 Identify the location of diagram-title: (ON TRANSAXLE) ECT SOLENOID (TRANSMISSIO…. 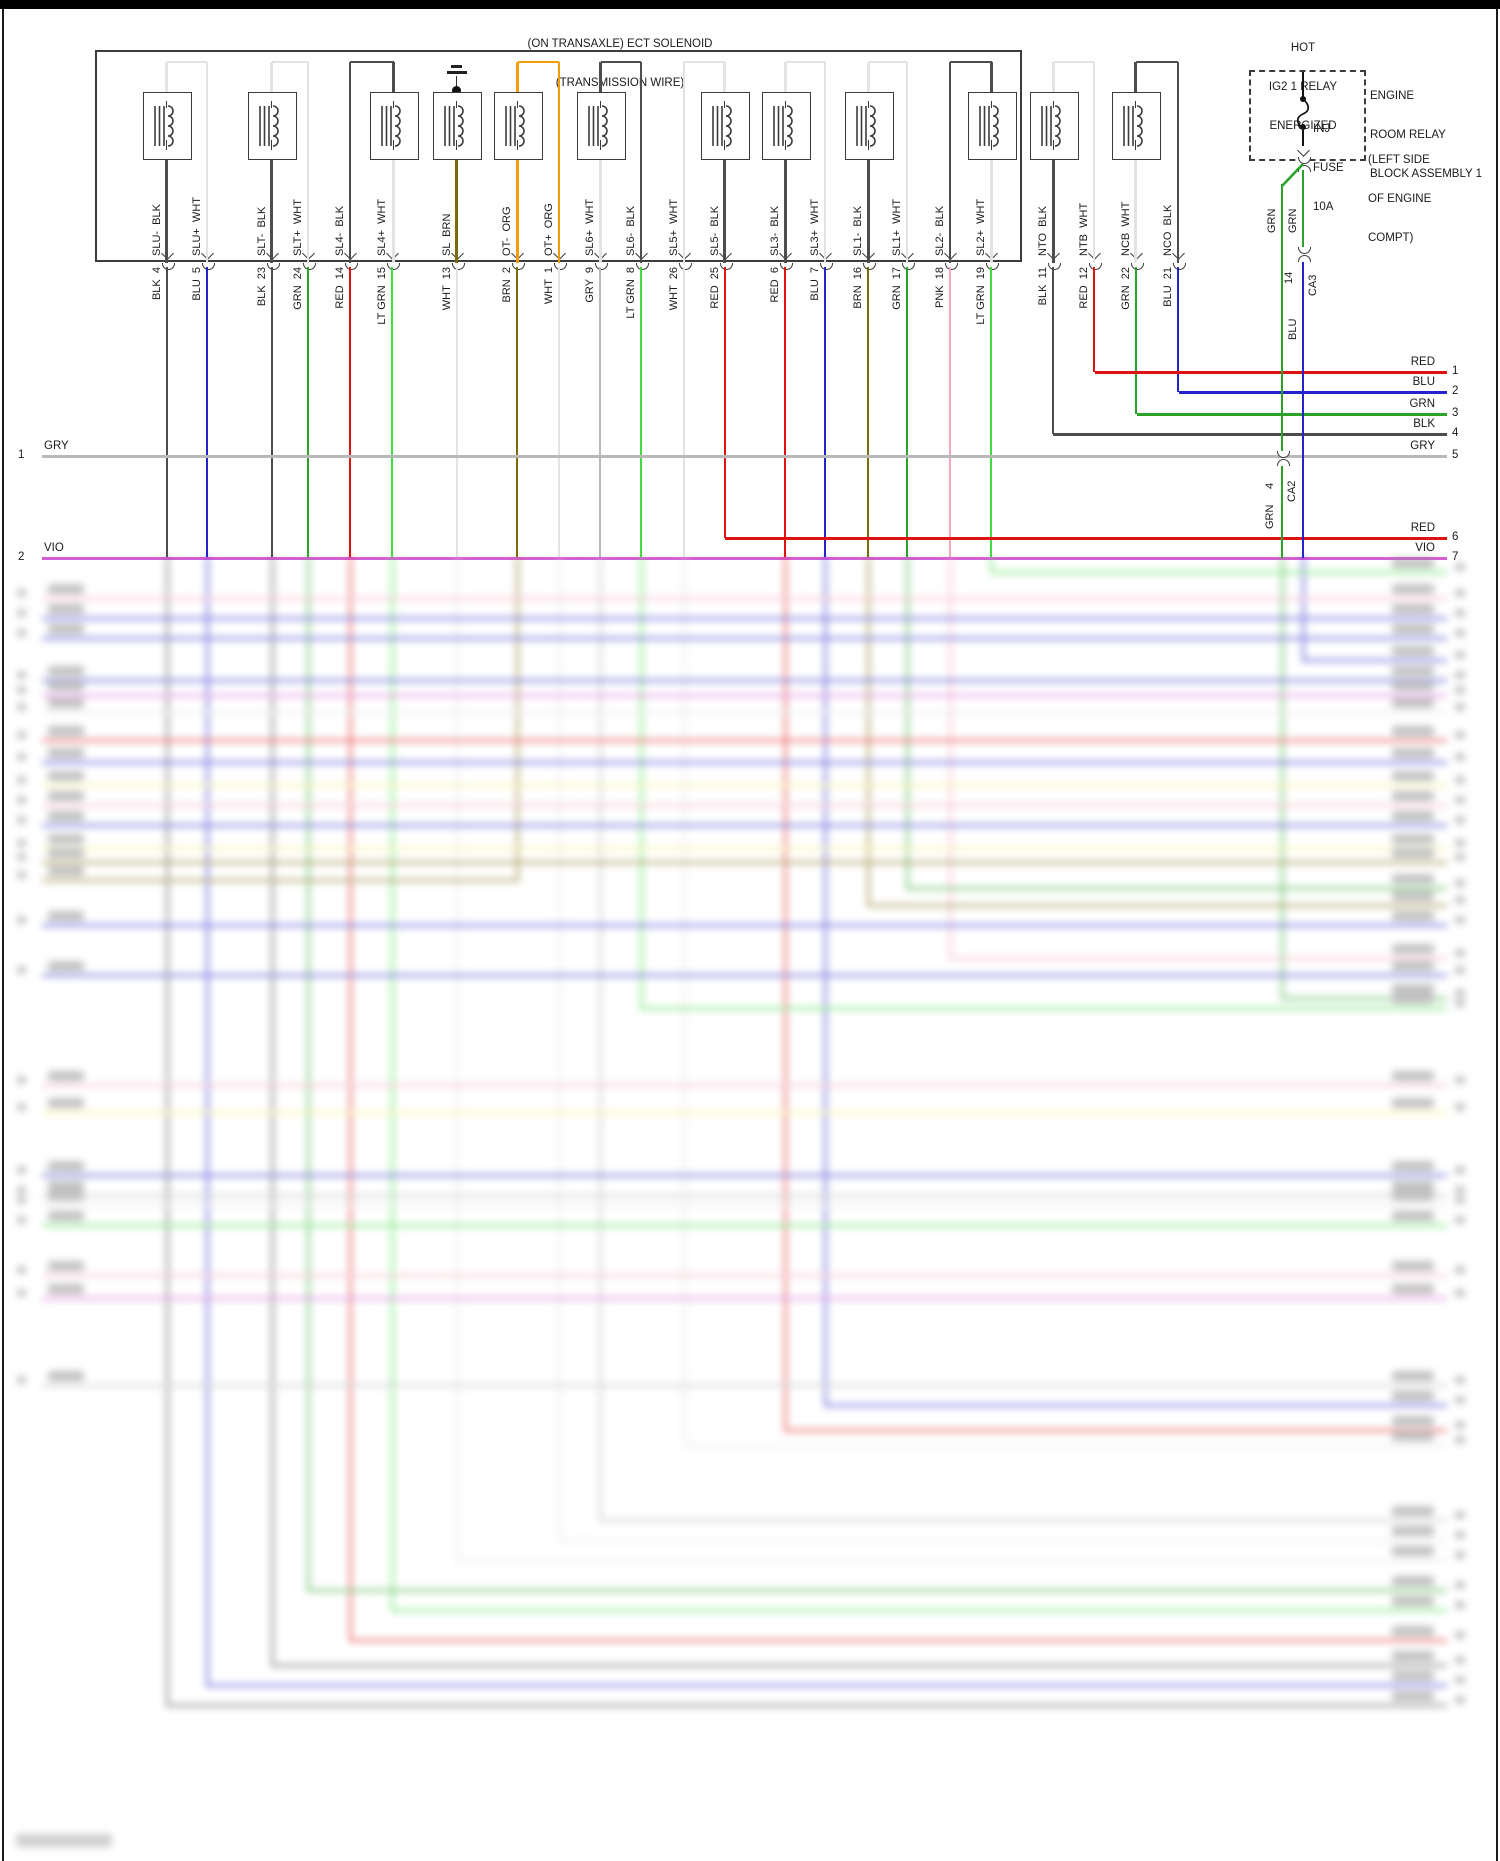
(620, 64).